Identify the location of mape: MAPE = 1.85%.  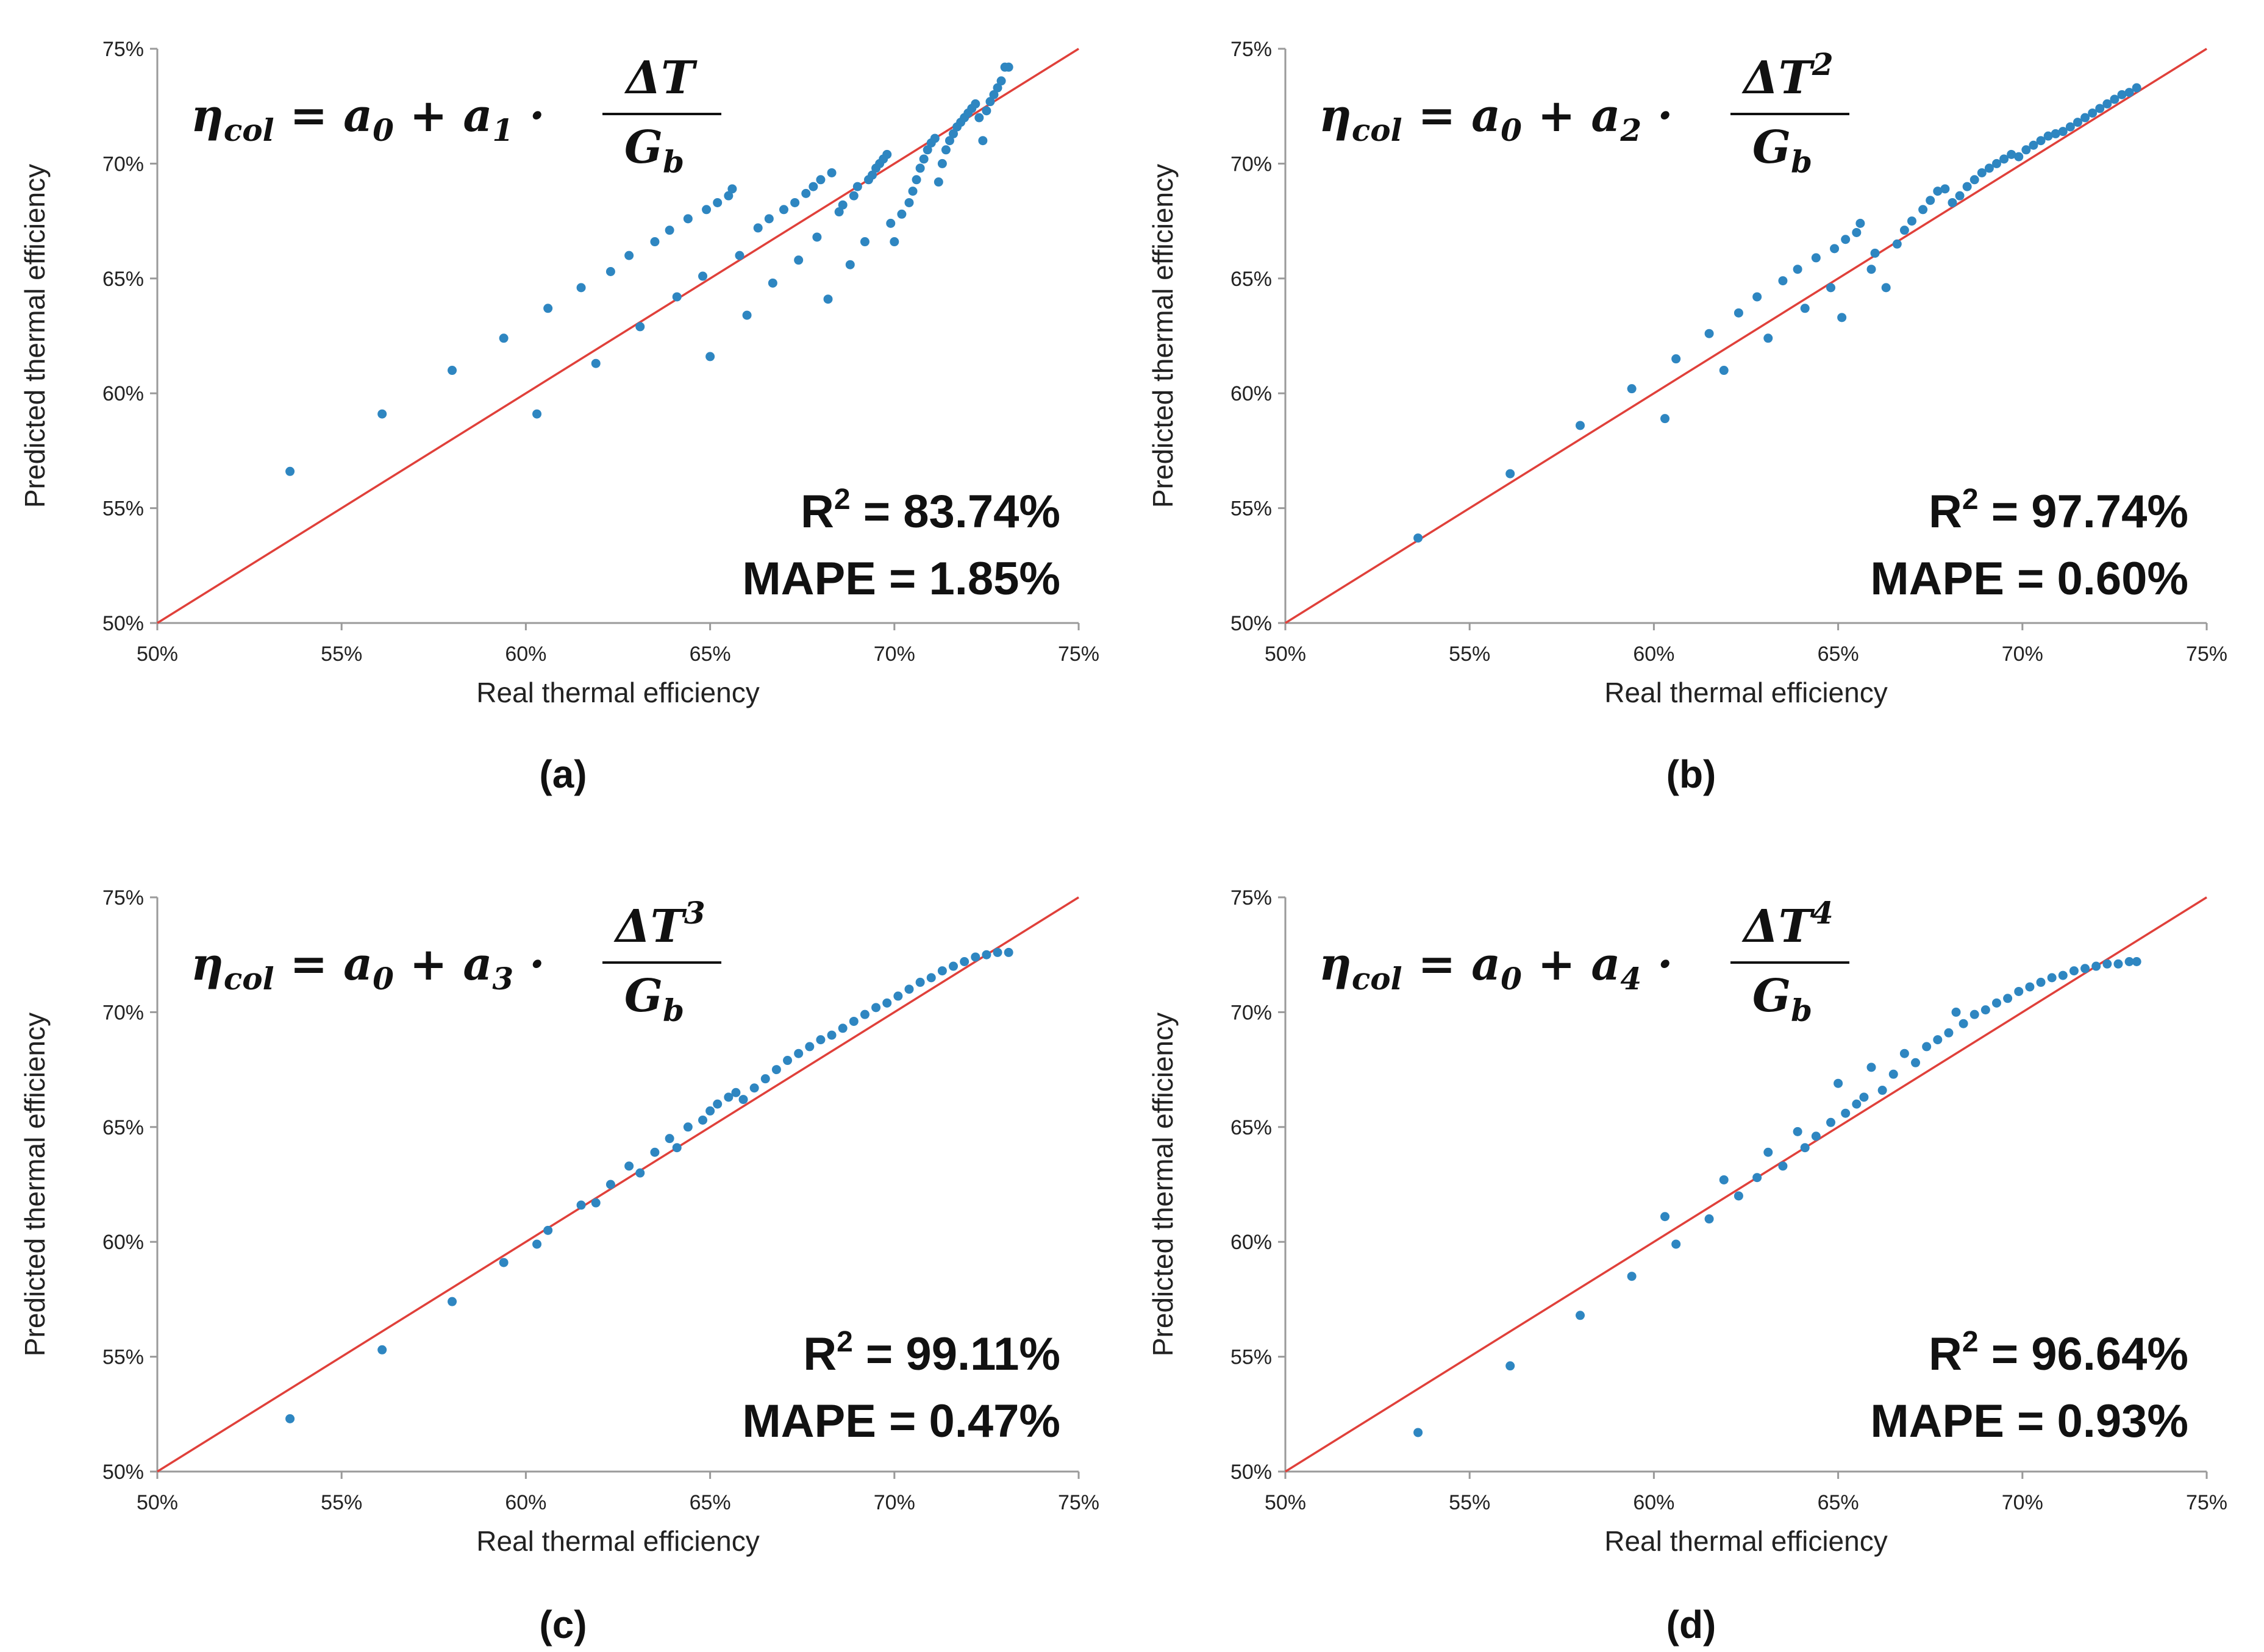
(901, 579).